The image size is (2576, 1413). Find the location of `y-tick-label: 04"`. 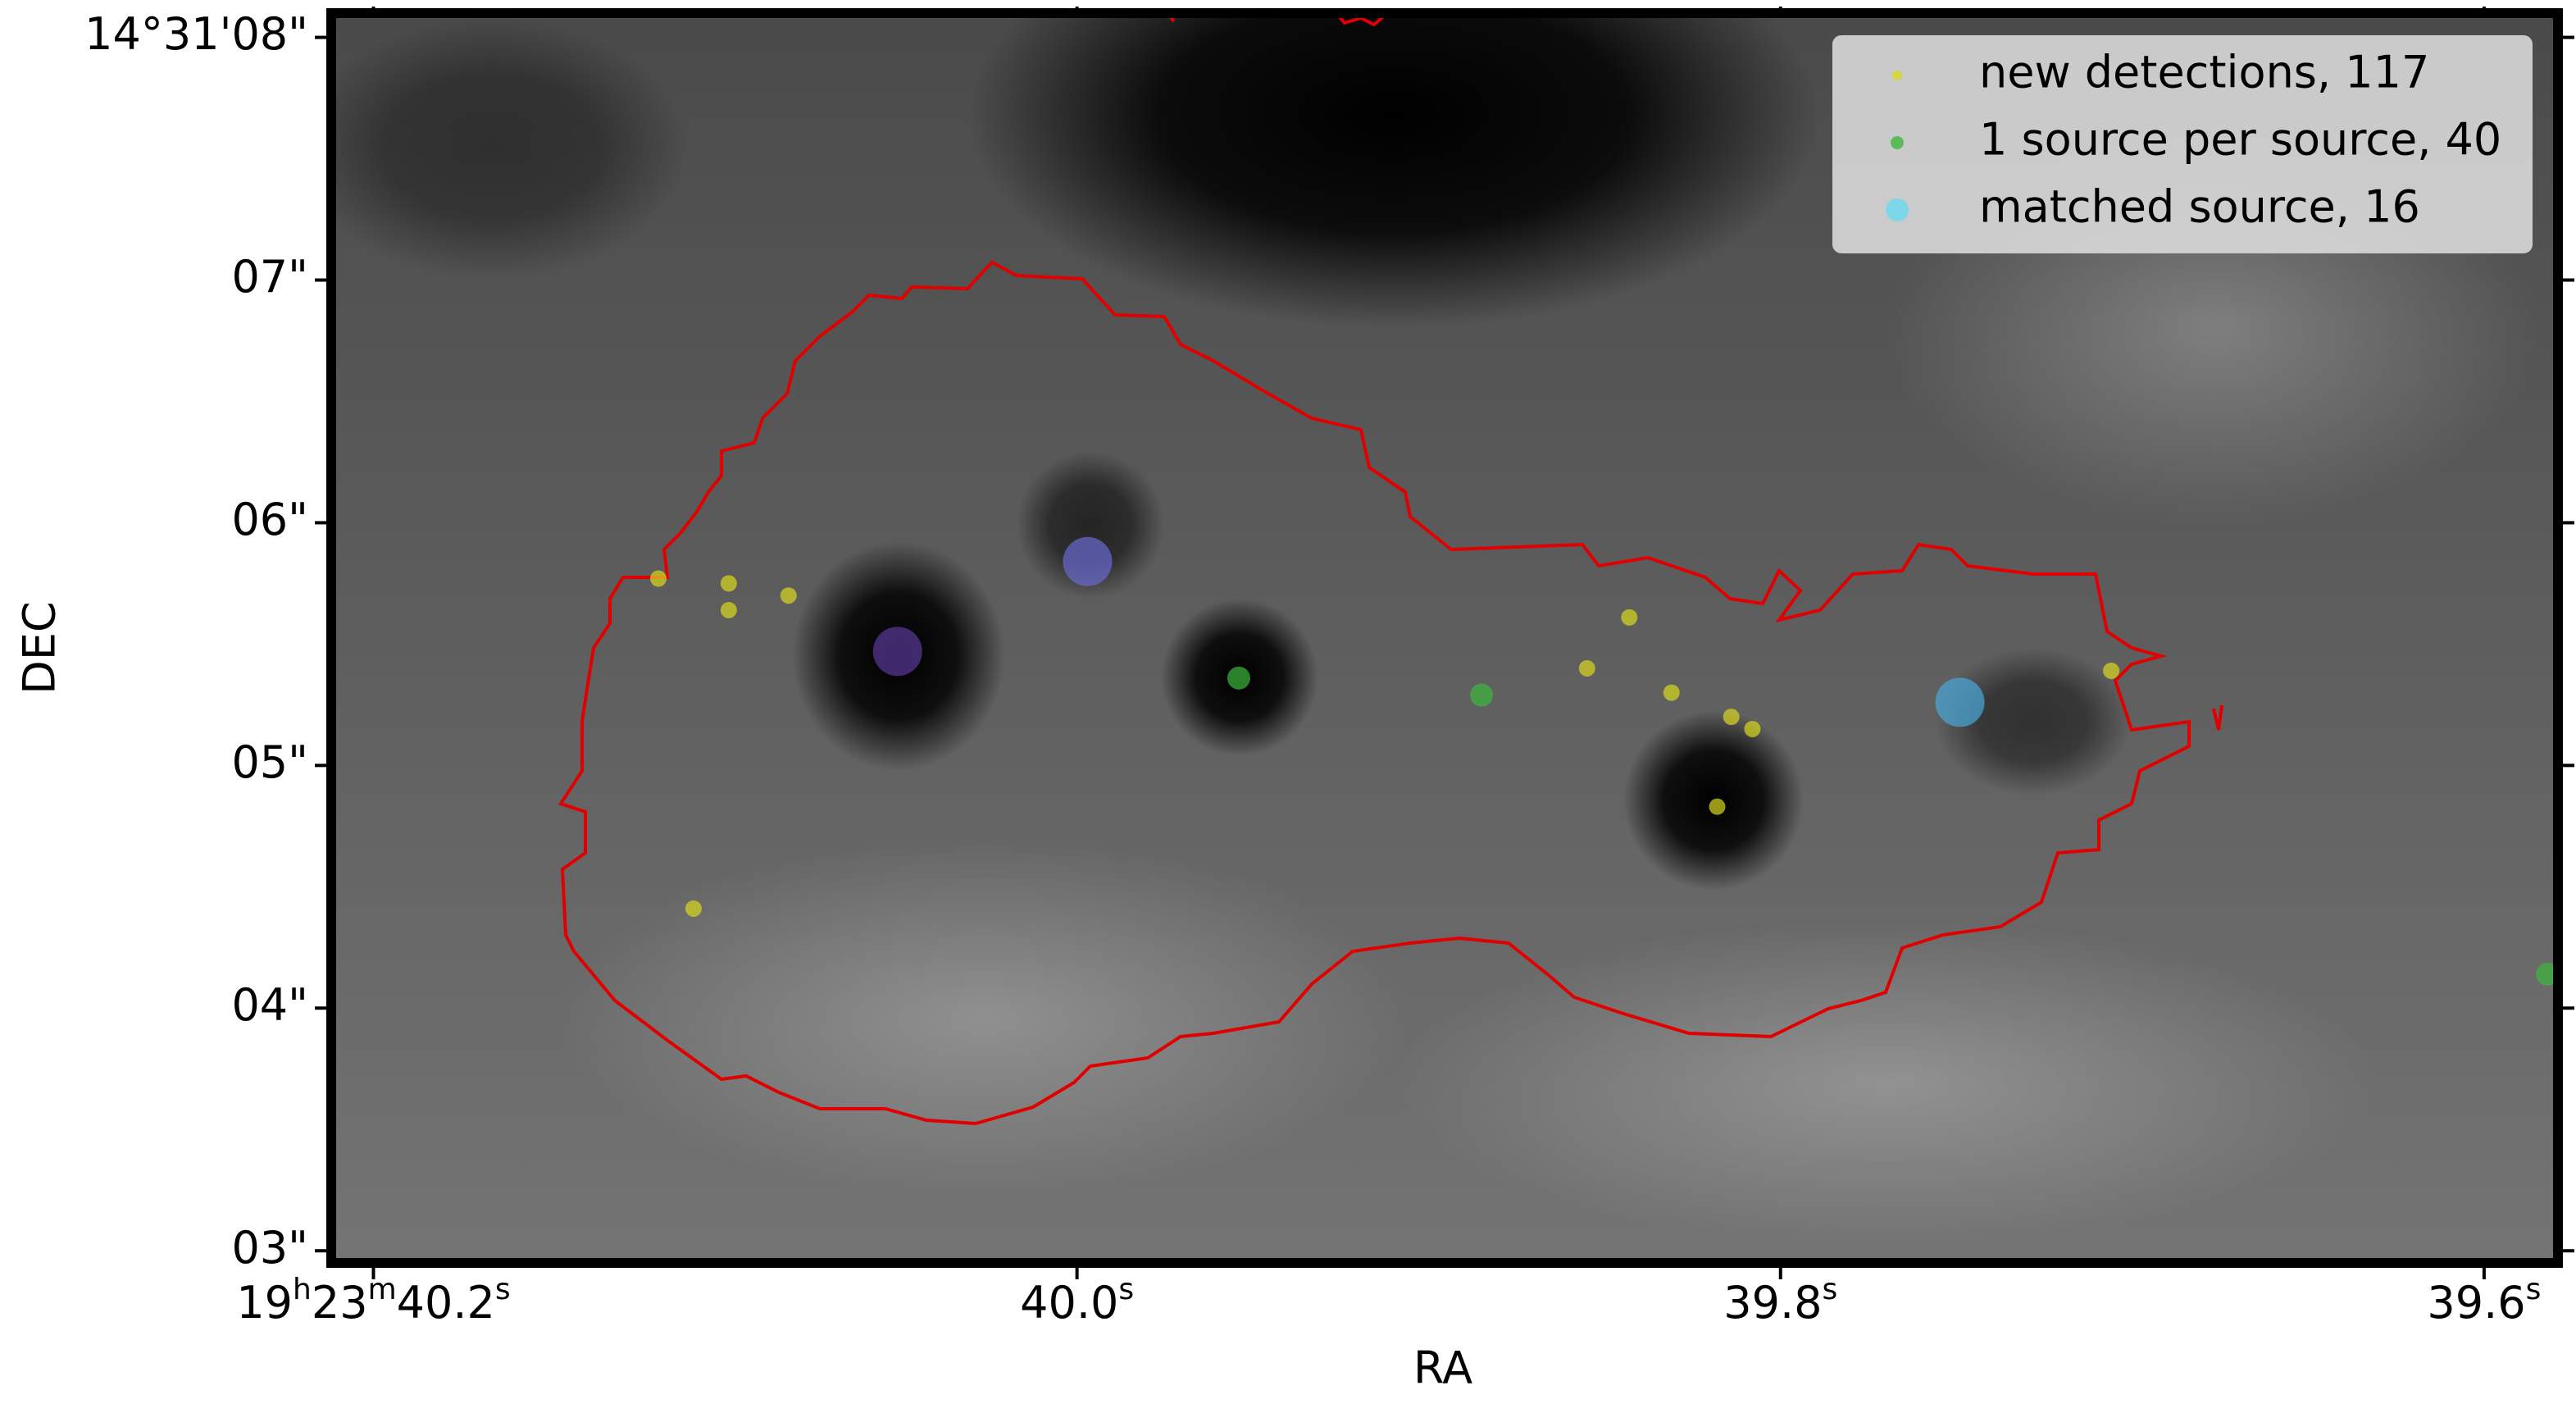

y-tick-label: 04" is located at coordinates (269, 1005).